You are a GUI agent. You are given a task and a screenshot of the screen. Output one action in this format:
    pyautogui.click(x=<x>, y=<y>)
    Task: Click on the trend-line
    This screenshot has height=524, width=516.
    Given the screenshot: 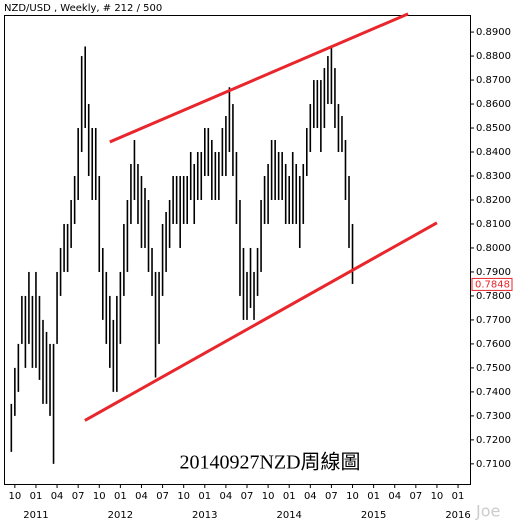 What is the action you would take?
    pyautogui.click(x=259, y=78)
    